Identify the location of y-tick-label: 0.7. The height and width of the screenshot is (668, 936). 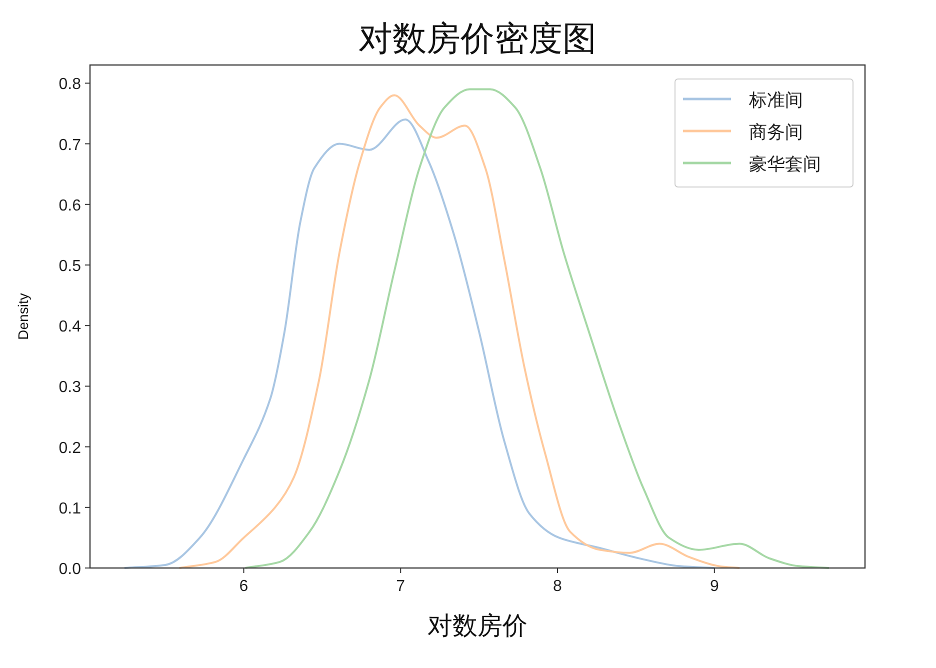
(70, 145).